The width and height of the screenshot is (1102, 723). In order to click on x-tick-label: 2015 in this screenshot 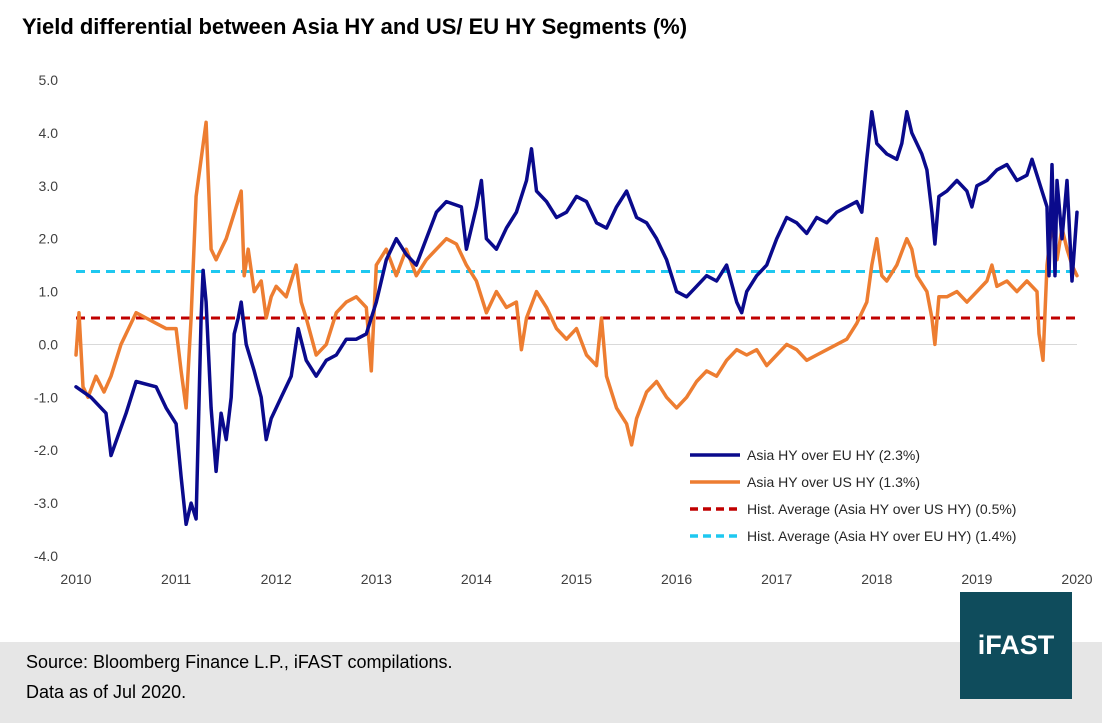, I will do `click(576, 579)`.